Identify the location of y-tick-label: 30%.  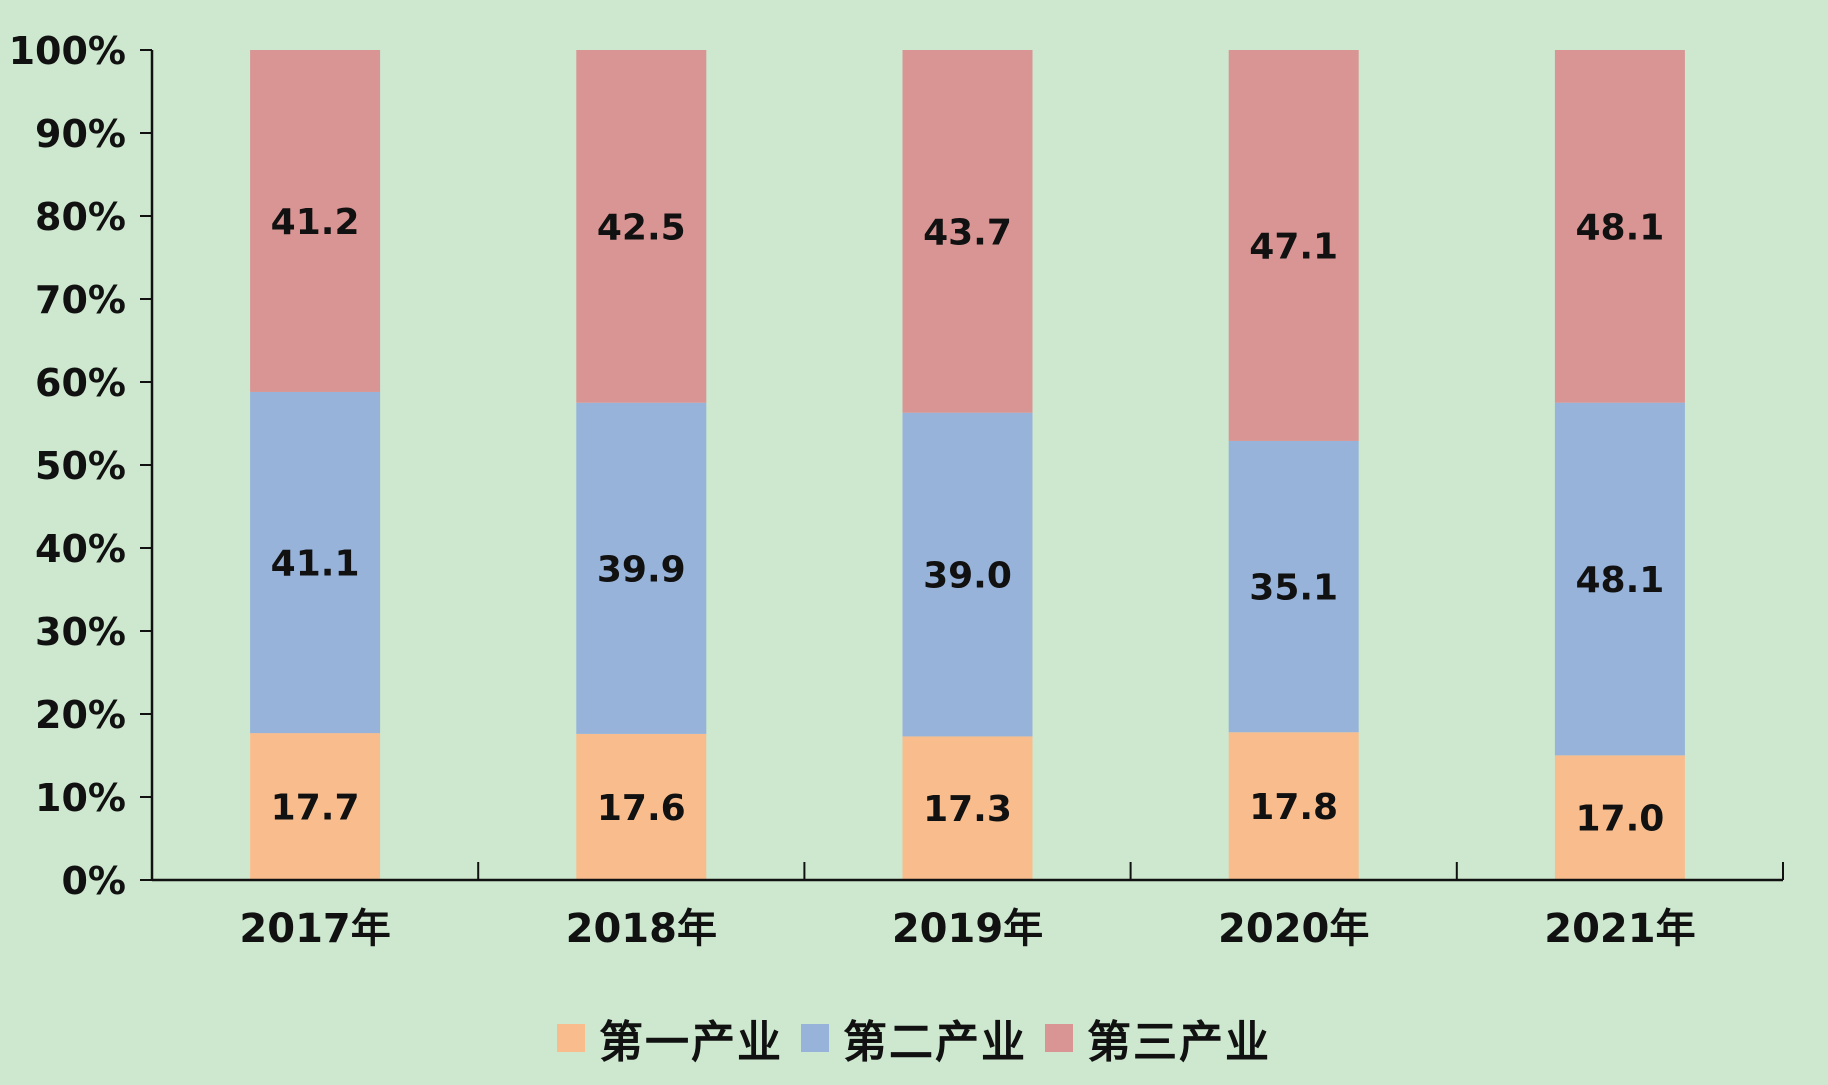
(80, 632).